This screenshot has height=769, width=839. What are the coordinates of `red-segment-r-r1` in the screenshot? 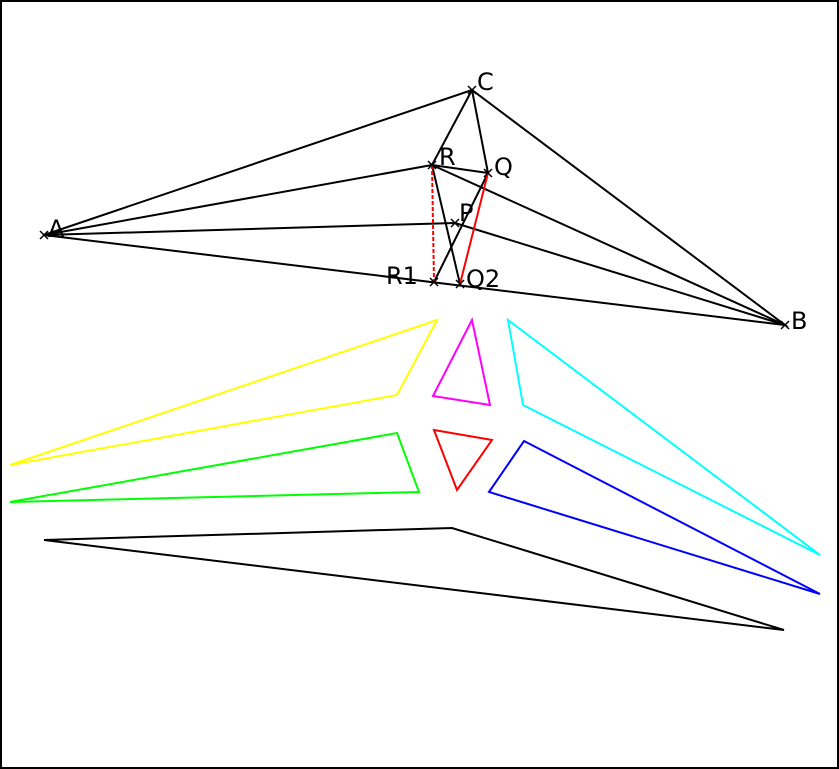 It's located at (433, 223).